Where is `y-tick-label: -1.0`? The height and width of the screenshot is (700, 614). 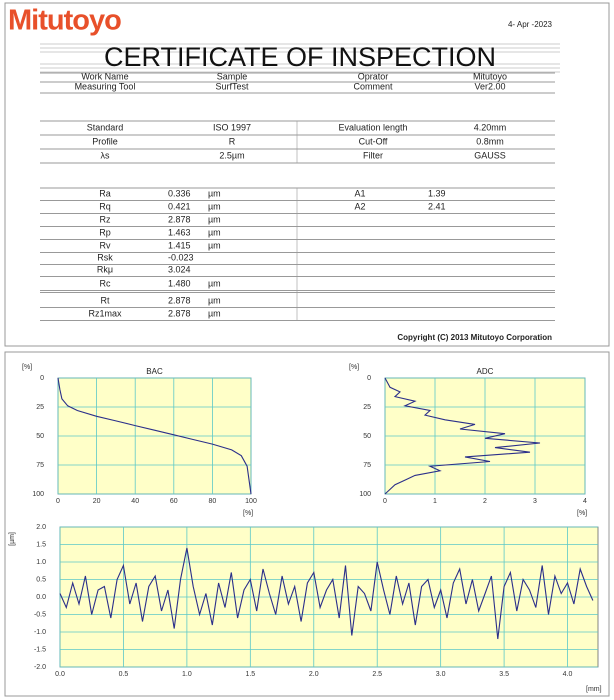
y-tick-label: -1.0 is located at coordinates (40, 632).